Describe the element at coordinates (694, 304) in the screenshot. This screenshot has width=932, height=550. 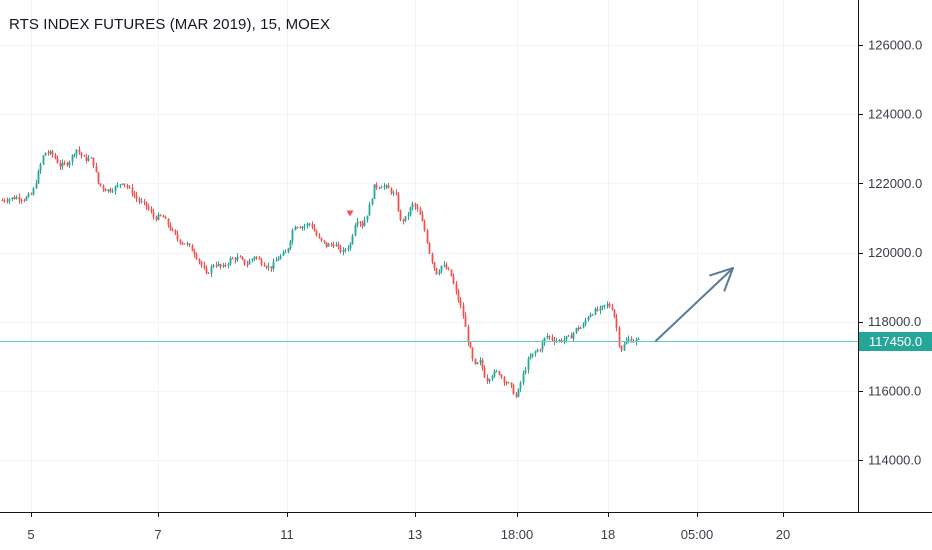
I see `trend-arrow-line` at that location.